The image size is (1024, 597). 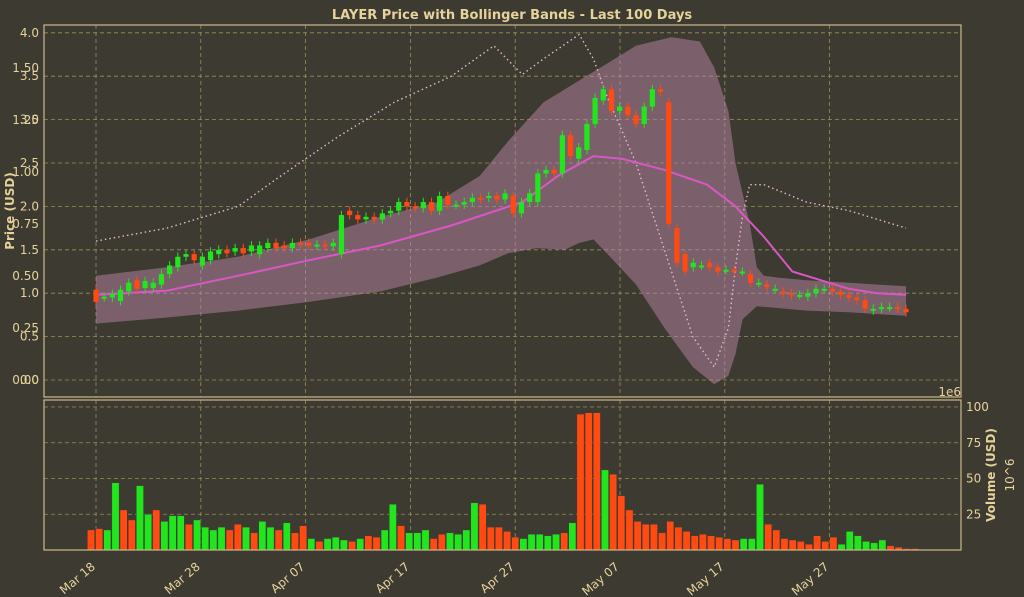 What do you see at coordinates (29, 293) in the screenshot?
I see `price-tick-label: 1.0` at bounding box center [29, 293].